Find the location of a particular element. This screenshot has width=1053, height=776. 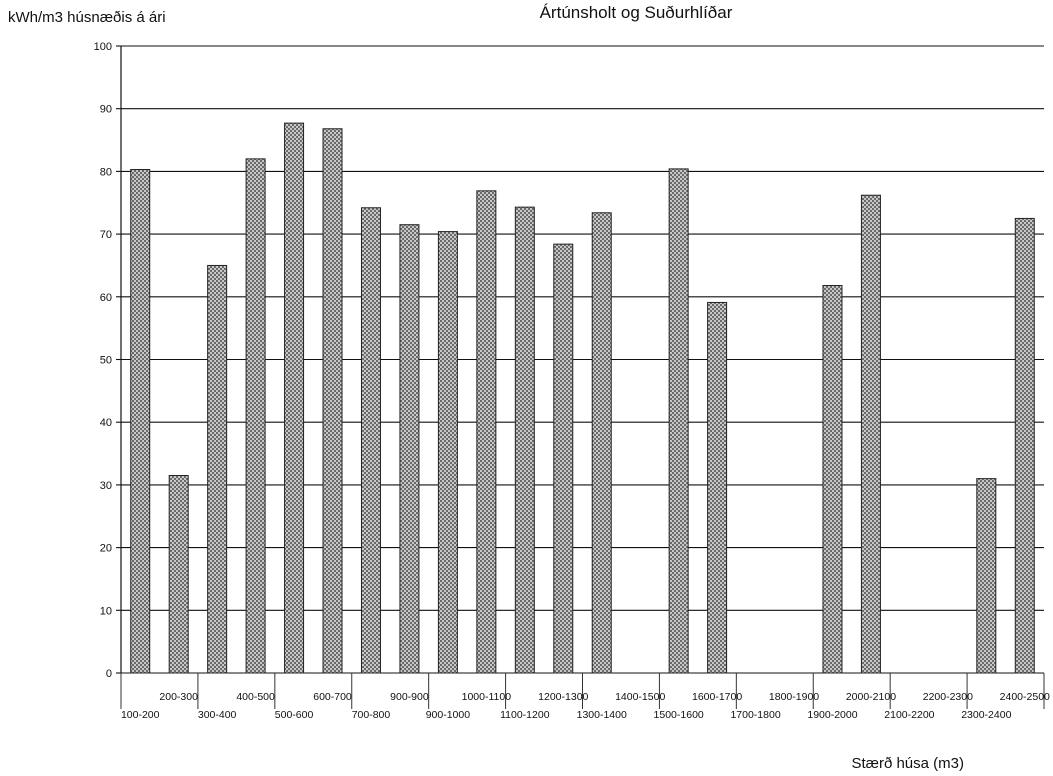

x-axis-label: Stærð húsa (m3) is located at coordinates (907, 763).